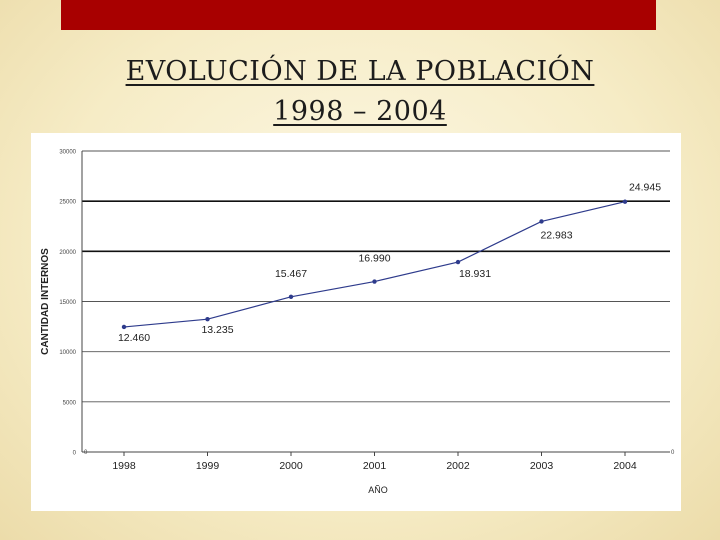 This screenshot has width=720, height=540. I want to click on data-label: 18.931, so click(475, 274).